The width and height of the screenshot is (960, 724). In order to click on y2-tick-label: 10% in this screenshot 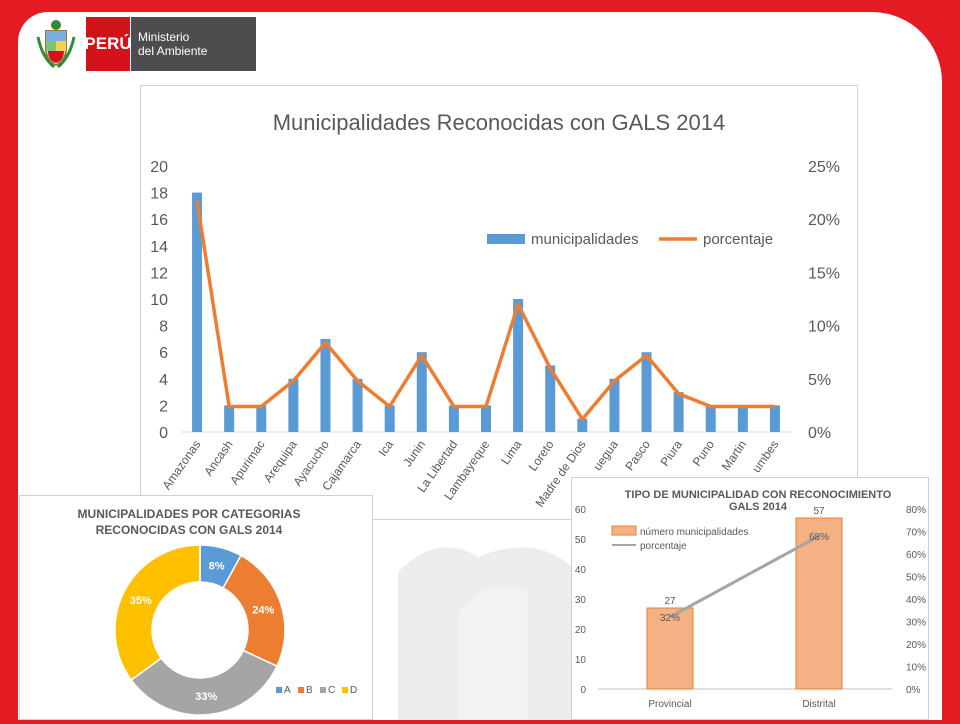, I will do `click(824, 327)`.